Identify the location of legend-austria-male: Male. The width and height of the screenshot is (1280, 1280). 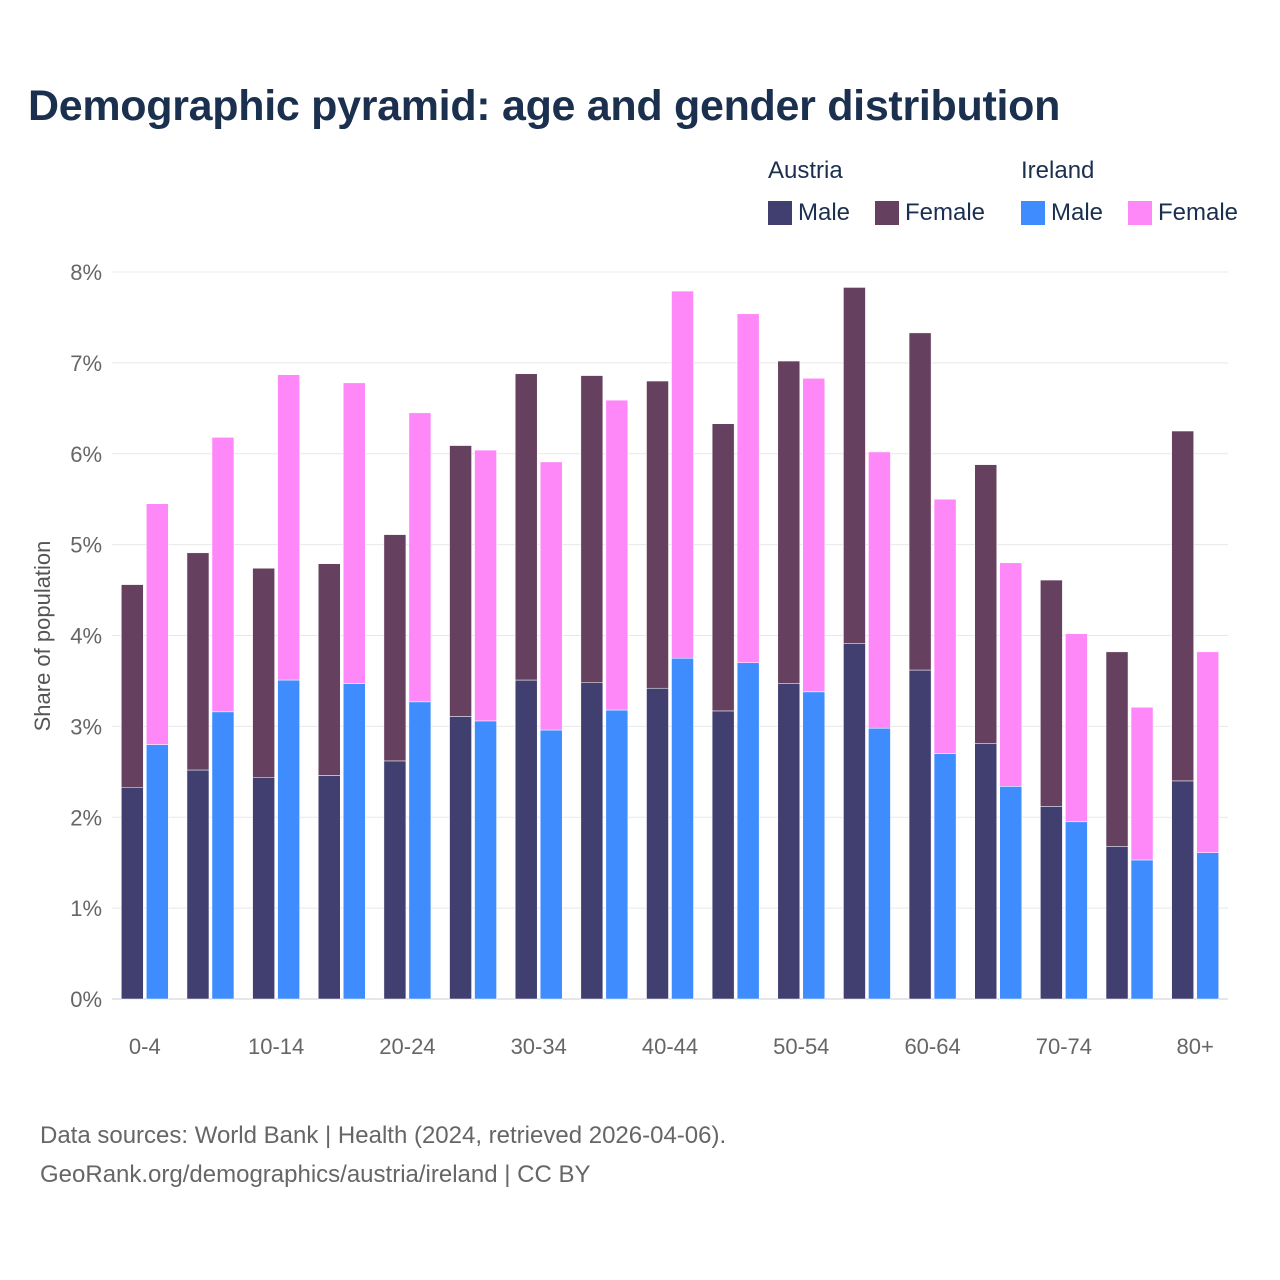
(809, 213).